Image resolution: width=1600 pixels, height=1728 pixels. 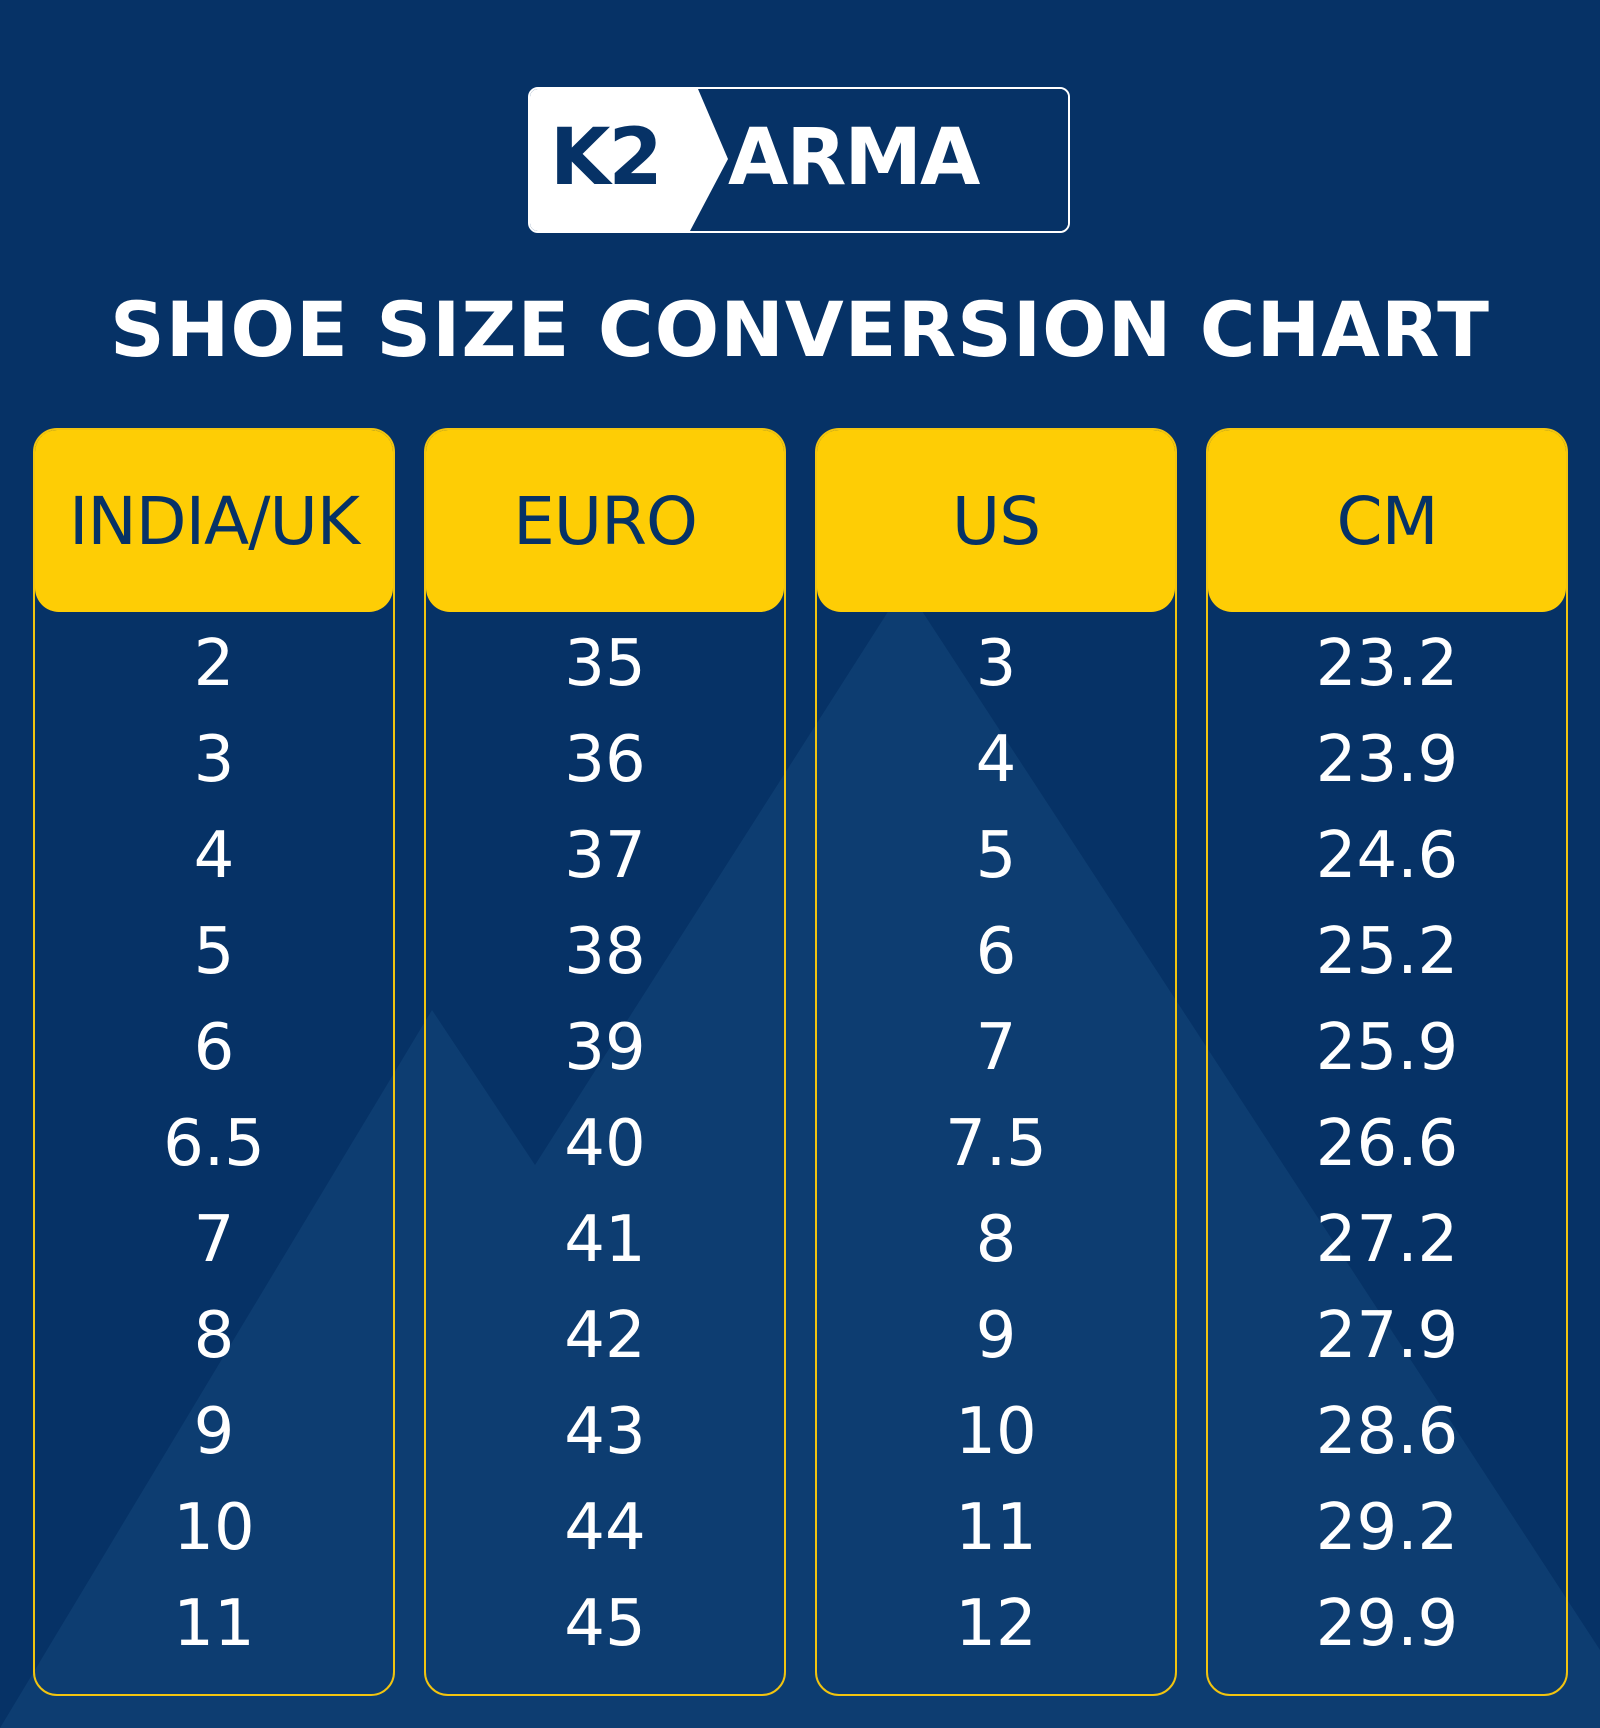 I want to click on size-cell: 28.6, so click(x=1387, y=1432).